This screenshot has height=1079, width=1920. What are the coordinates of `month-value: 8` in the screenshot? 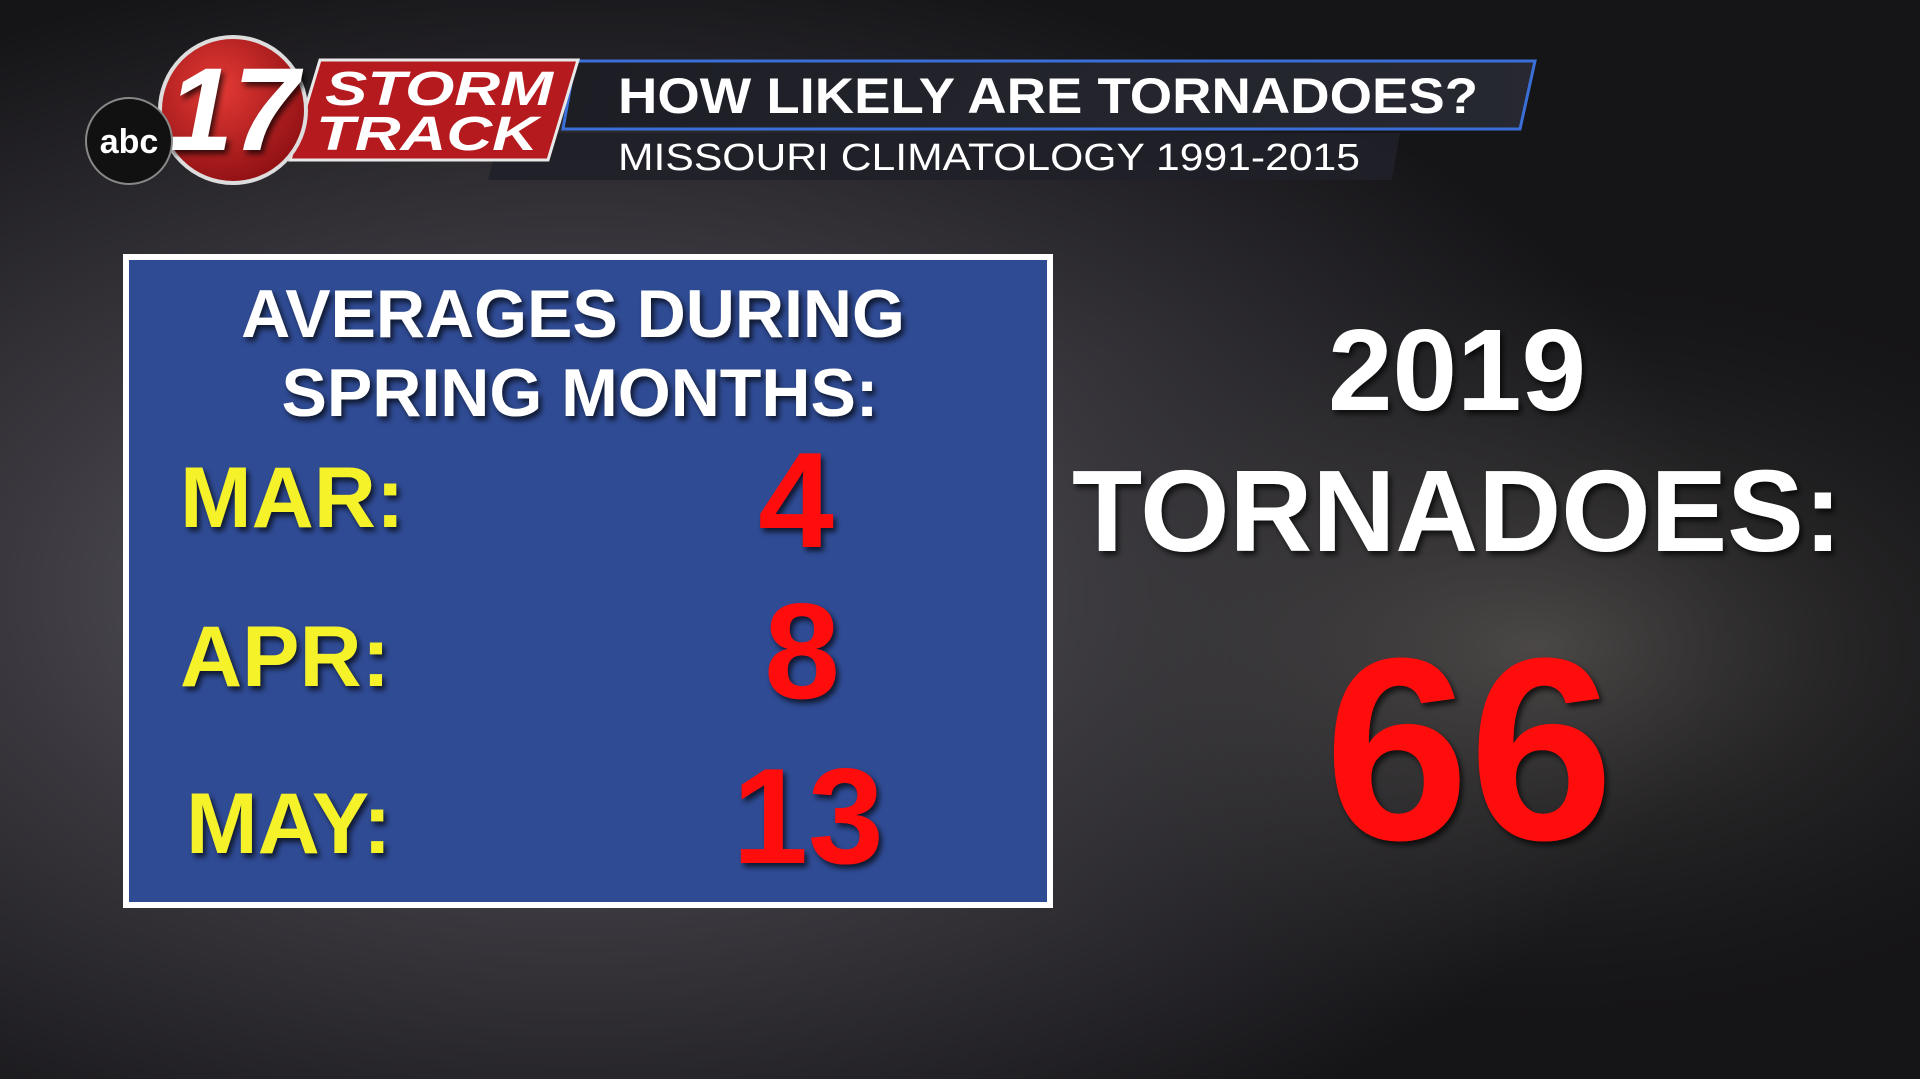 It's located at (802, 651).